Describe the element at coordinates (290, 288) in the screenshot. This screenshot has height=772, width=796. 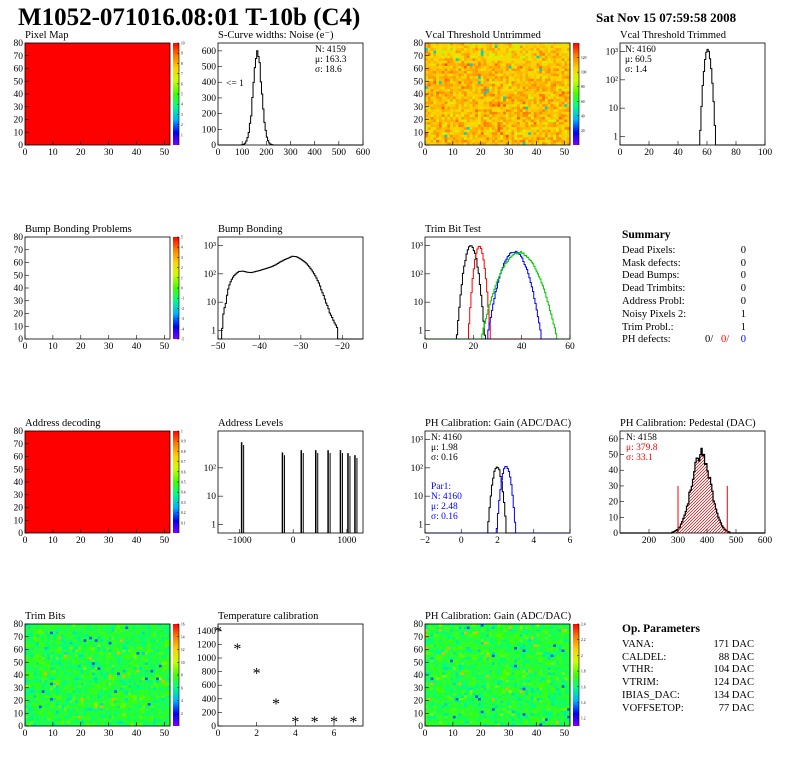
I see `plot-frame` at that location.